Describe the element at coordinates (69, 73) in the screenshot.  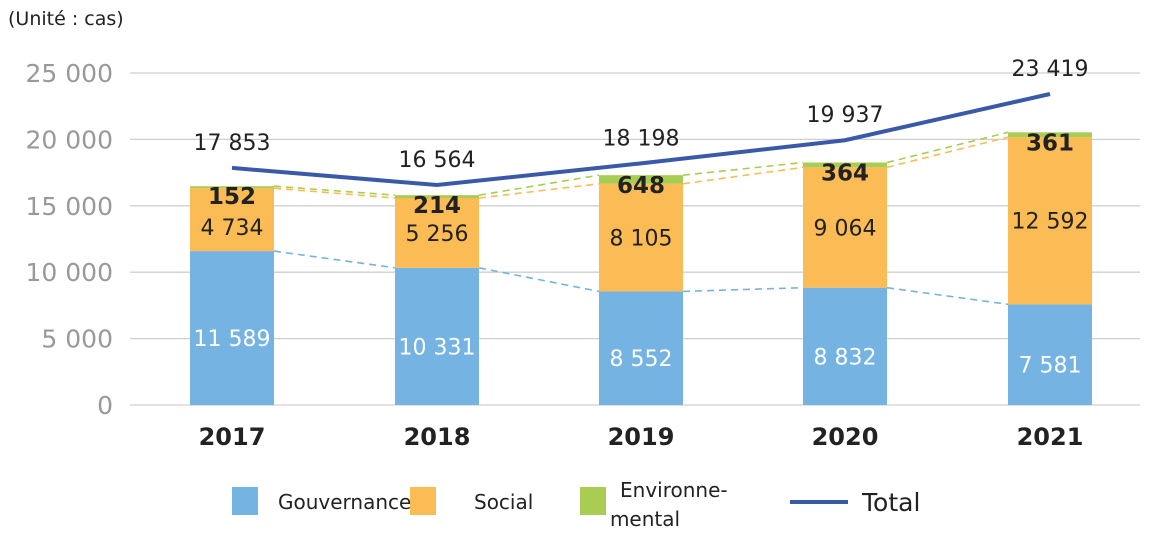
I see `y-tick-label: 25 000` at that location.